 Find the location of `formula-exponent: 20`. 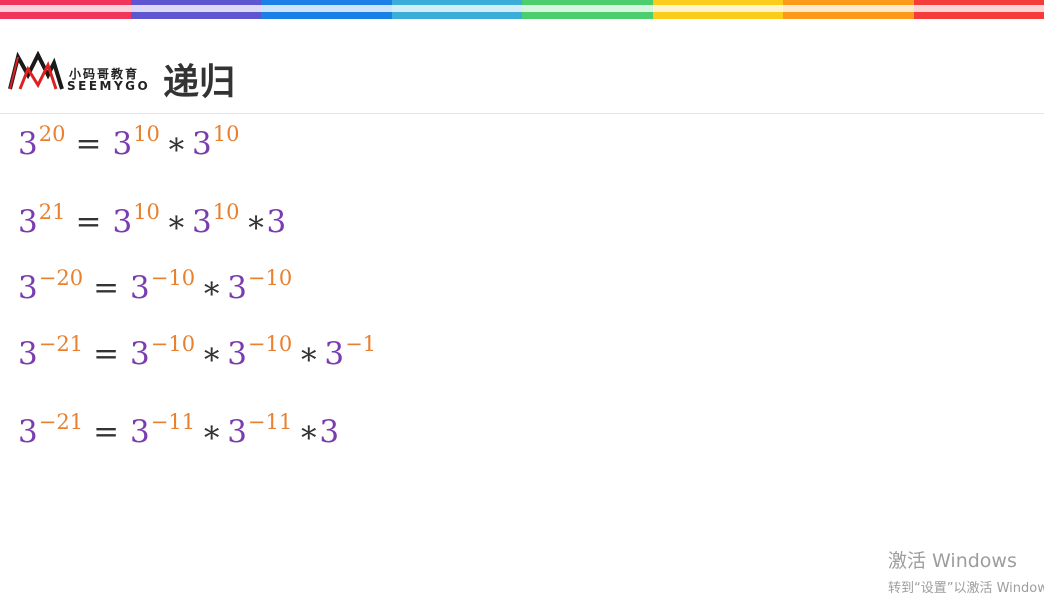

formula-exponent: 20 is located at coordinates (52, 134).